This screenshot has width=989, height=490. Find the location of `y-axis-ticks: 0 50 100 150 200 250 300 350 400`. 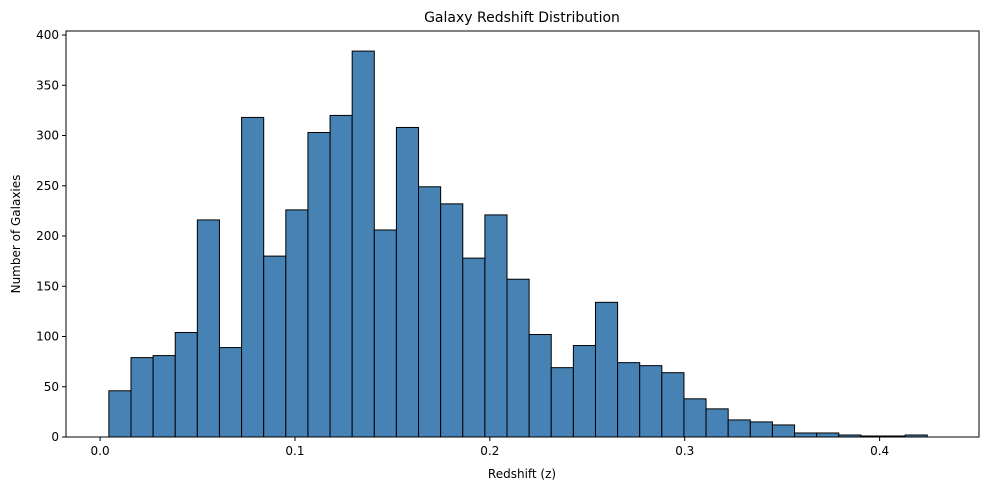

y-axis-ticks: 0 50 100 150 200 250 300 350 400 is located at coordinates (51, 236).